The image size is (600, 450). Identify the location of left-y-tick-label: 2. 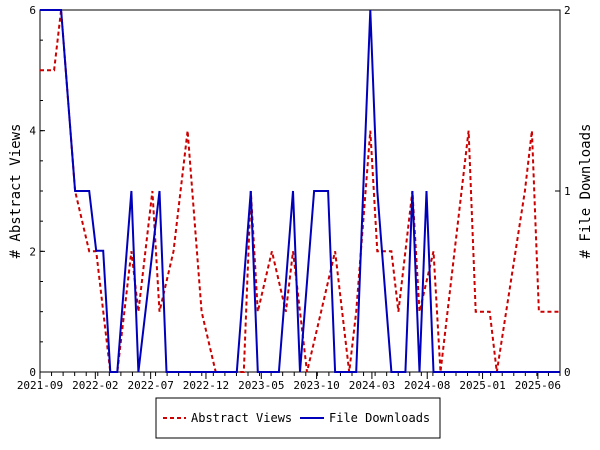
(32, 251).